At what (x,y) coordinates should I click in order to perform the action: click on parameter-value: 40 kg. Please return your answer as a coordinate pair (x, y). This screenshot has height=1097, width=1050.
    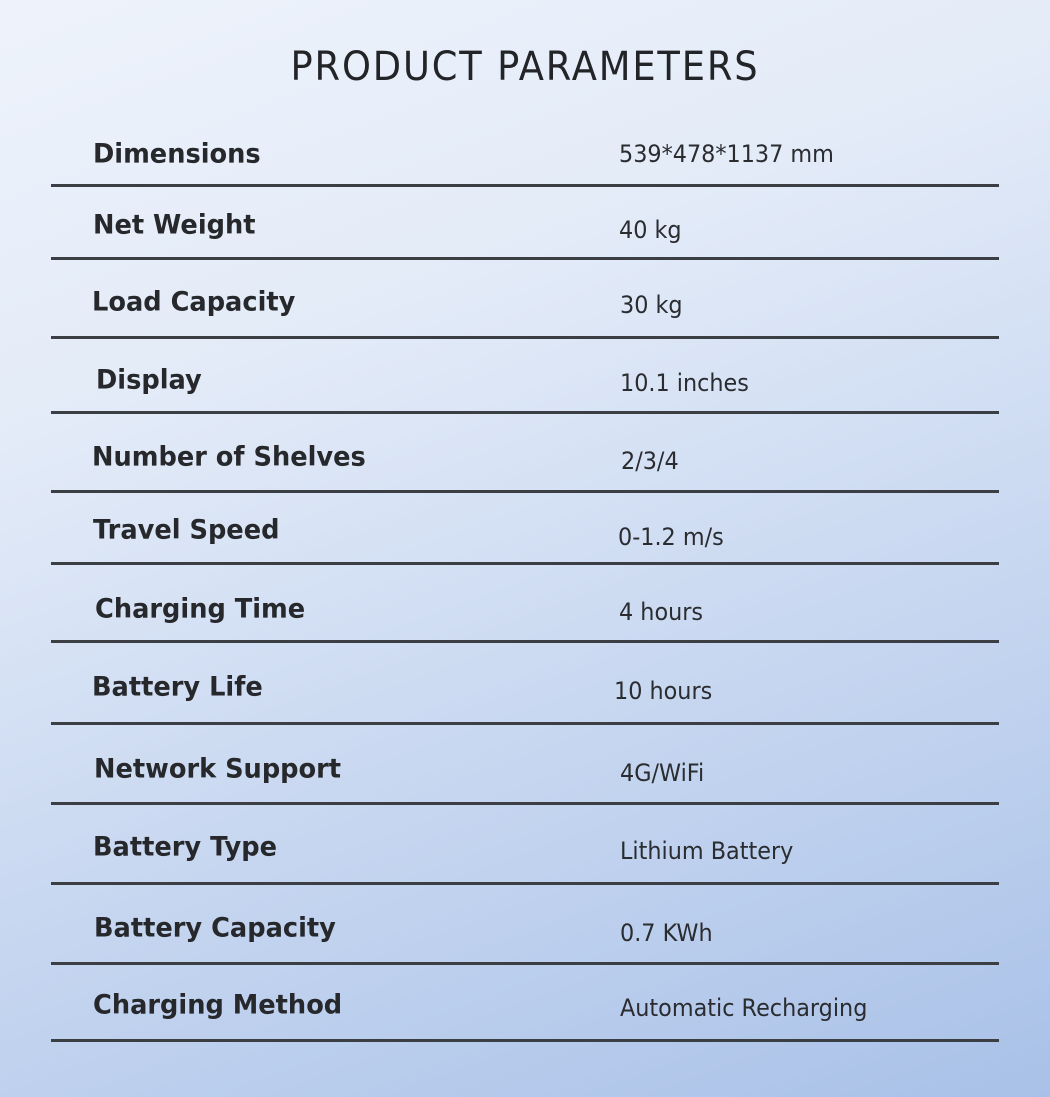
    Looking at the image, I should click on (650, 230).